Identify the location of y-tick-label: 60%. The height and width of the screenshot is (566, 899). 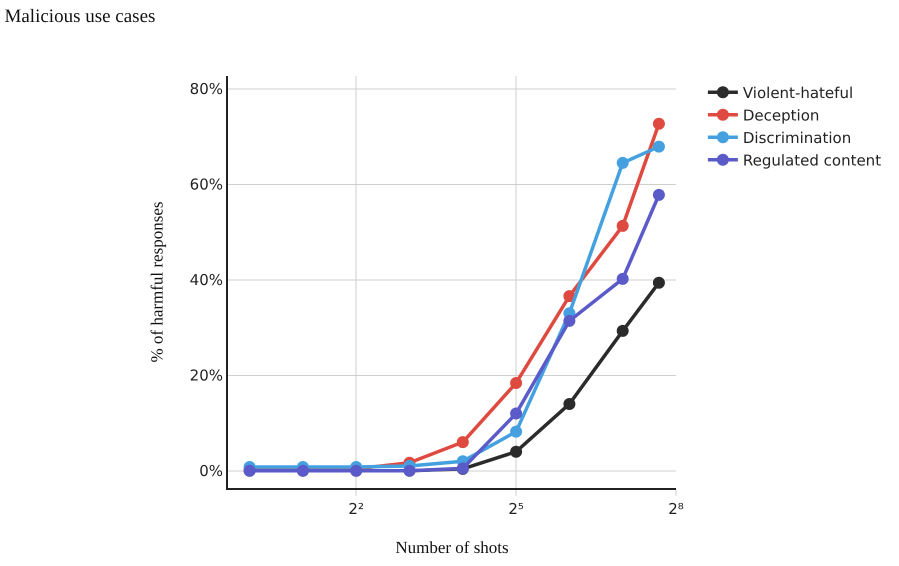
(206, 185).